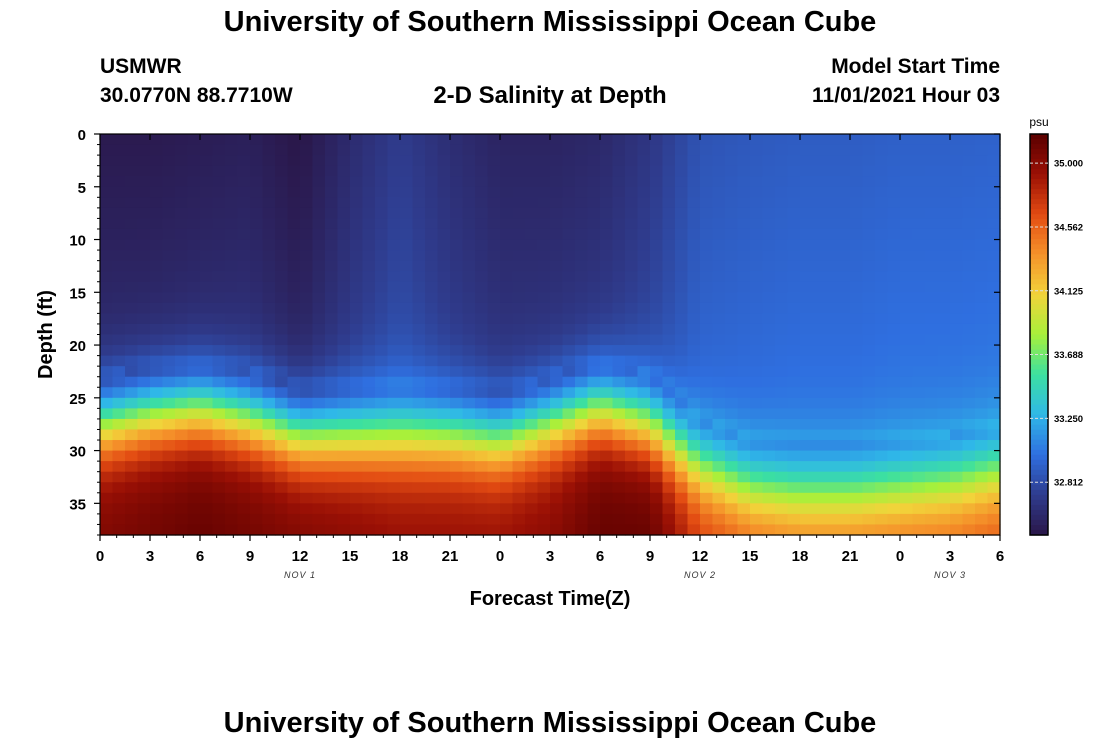 The width and height of the screenshot is (1100, 750). I want to click on chart-title: 2-D Salinity at Depth, so click(550, 95).